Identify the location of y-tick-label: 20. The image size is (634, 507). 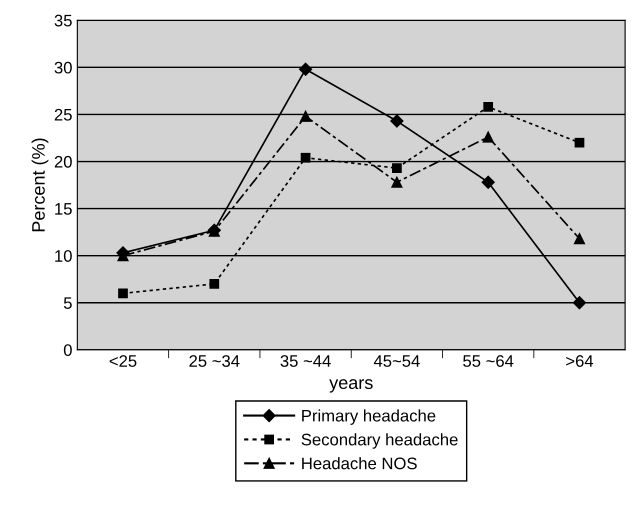
(63, 162).